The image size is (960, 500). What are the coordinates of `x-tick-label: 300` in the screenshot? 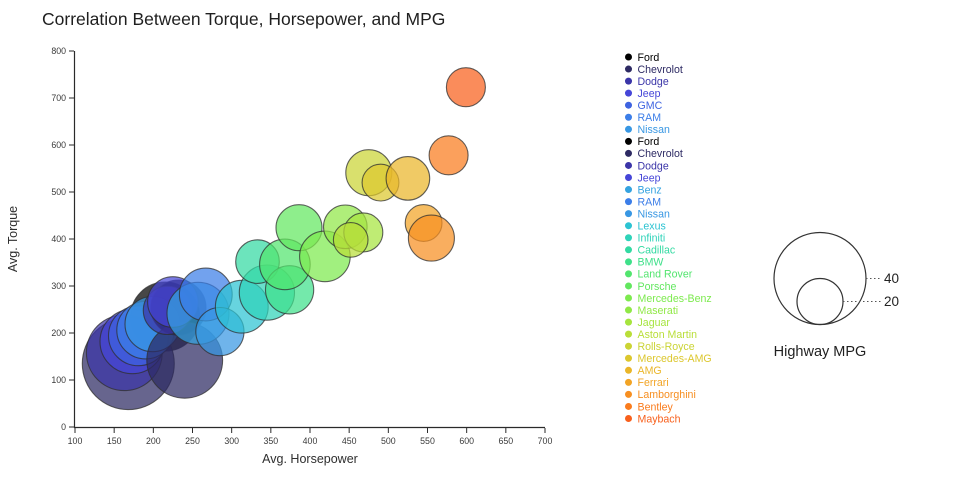 It's located at (231, 441).